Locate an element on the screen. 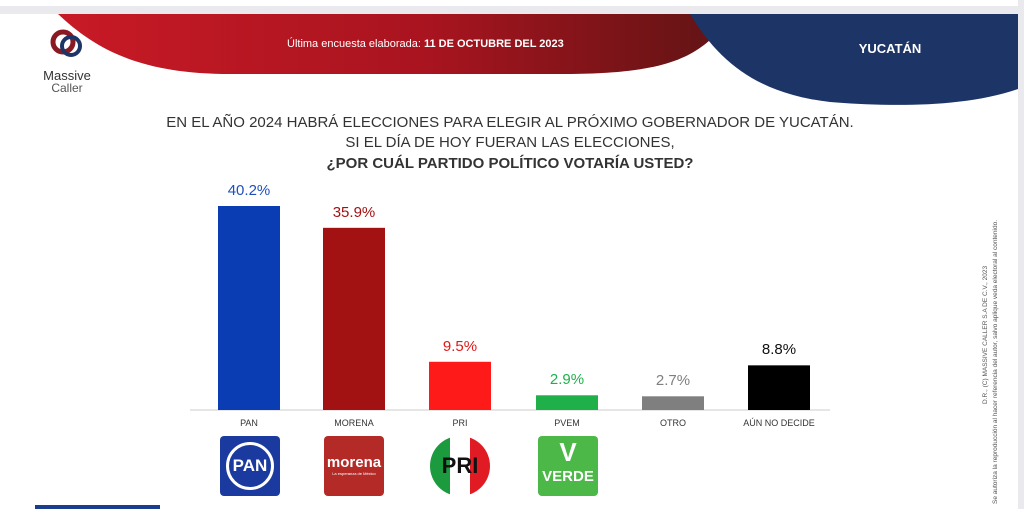 This screenshot has height=509, width=1024. state-name: YUCATÁN is located at coordinates (890, 48).